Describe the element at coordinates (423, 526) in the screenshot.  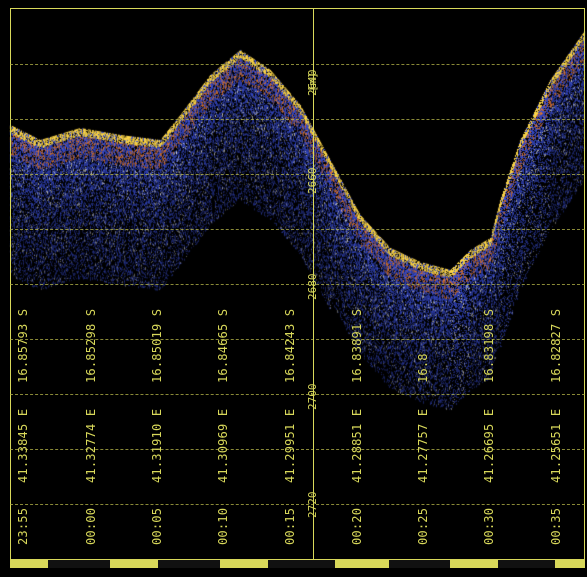
I see `track-time: 00:25` at that location.